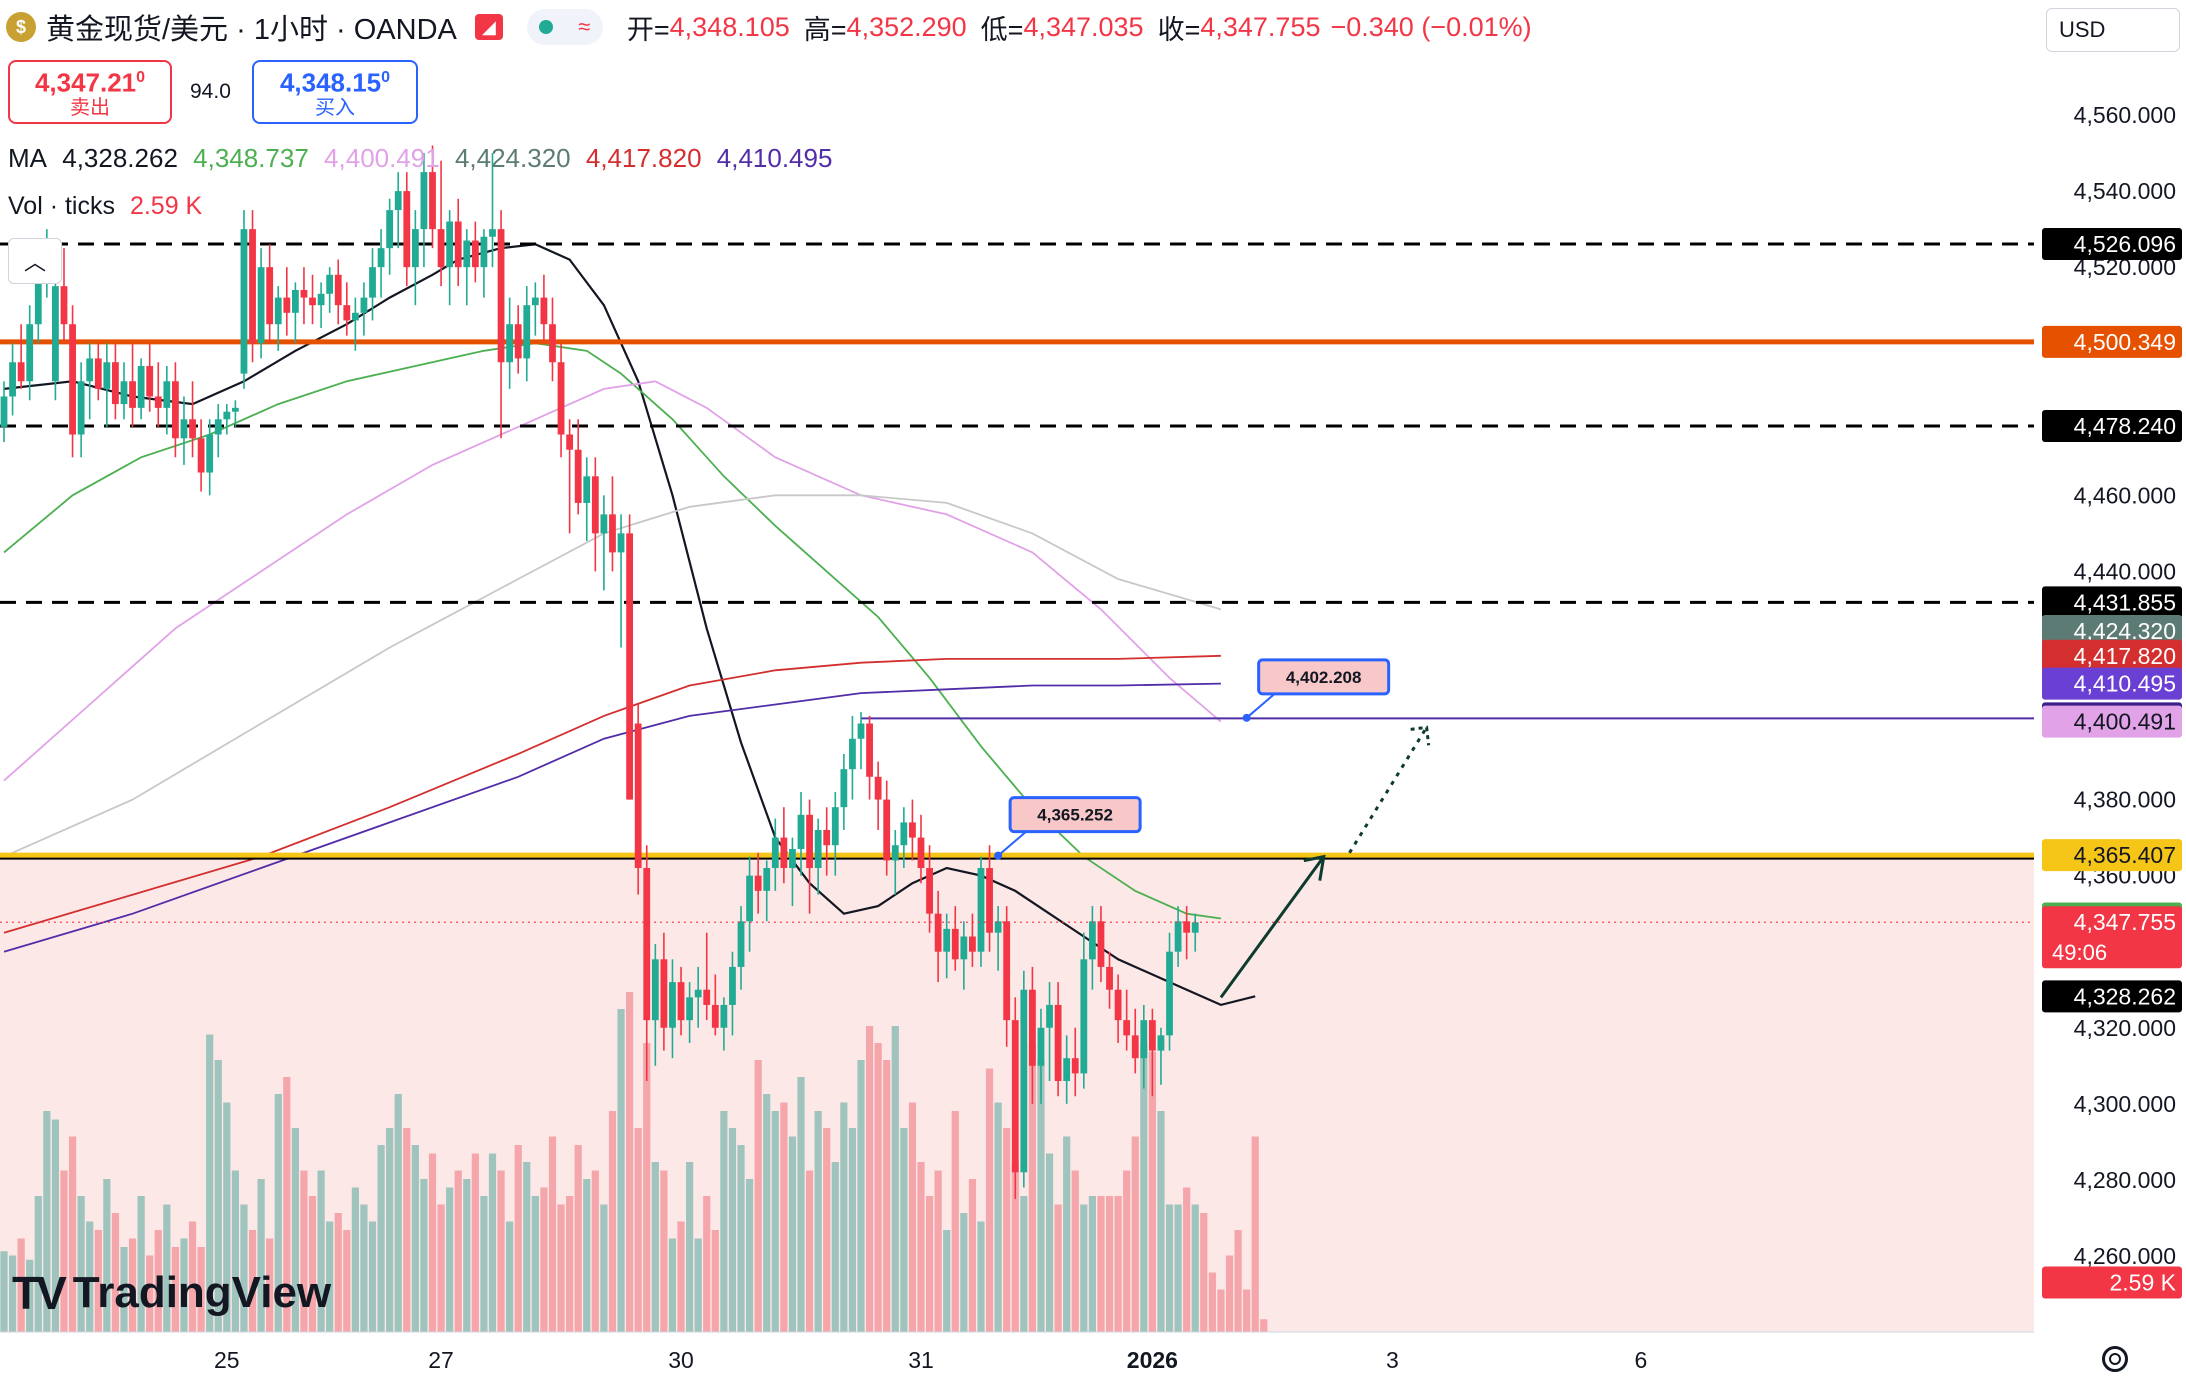 Image resolution: width=2186 pixels, height=1376 pixels. I want to click on volume-legend: Vol · ticks 2.59 K, so click(105, 206).